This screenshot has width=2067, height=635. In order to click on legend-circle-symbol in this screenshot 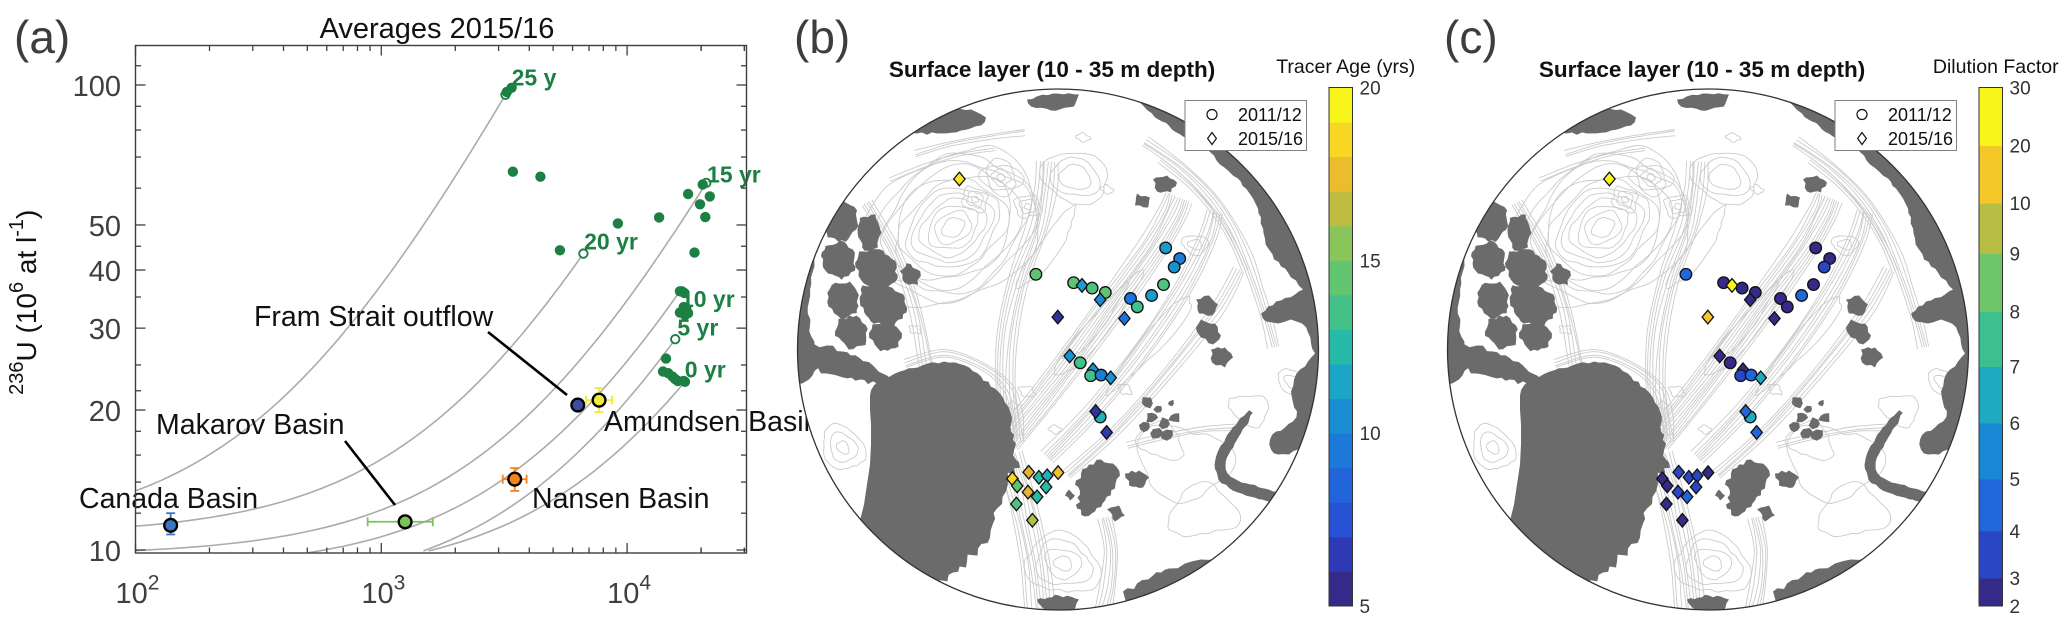, I will do `click(1212, 114)`.